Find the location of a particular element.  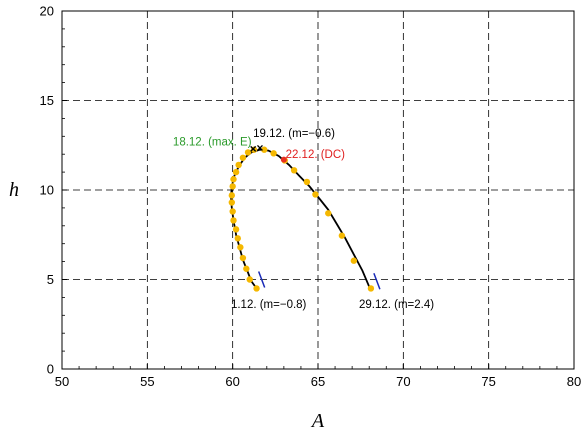

x-tick-label: 75 is located at coordinates (488, 381).